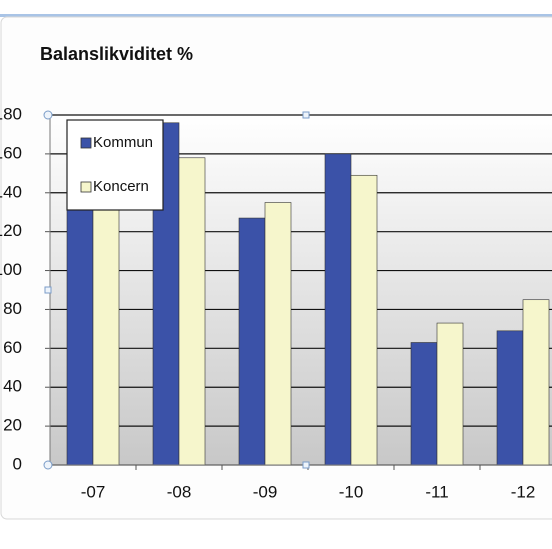 Image resolution: width=552 pixels, height=549 pixels. Describe the element at coordinates (116, 54) in the screenshot. I see `chart-title: Balanslikviditet %` at that location.